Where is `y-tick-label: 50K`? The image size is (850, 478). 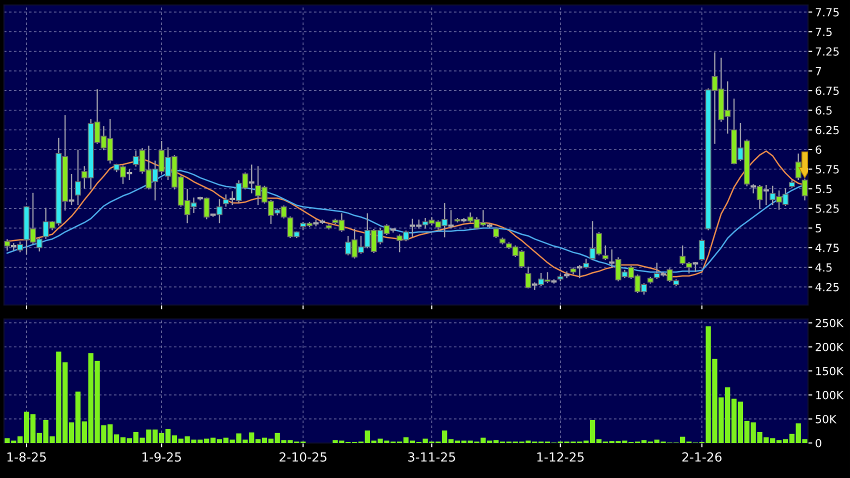
y-tick-label: 50K is located at coordinates (826, 419).